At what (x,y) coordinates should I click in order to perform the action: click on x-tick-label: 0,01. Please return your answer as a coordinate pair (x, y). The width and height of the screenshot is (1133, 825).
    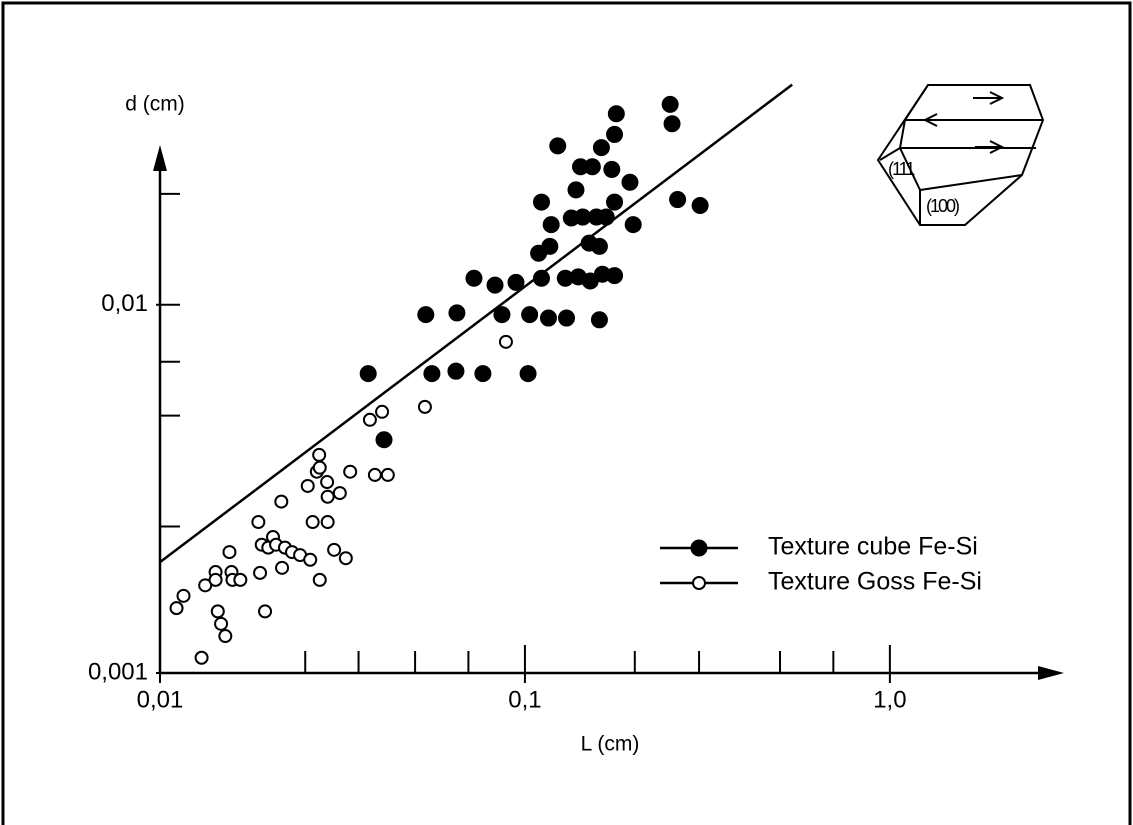
    Looking at the image, I should click on (160, 699).